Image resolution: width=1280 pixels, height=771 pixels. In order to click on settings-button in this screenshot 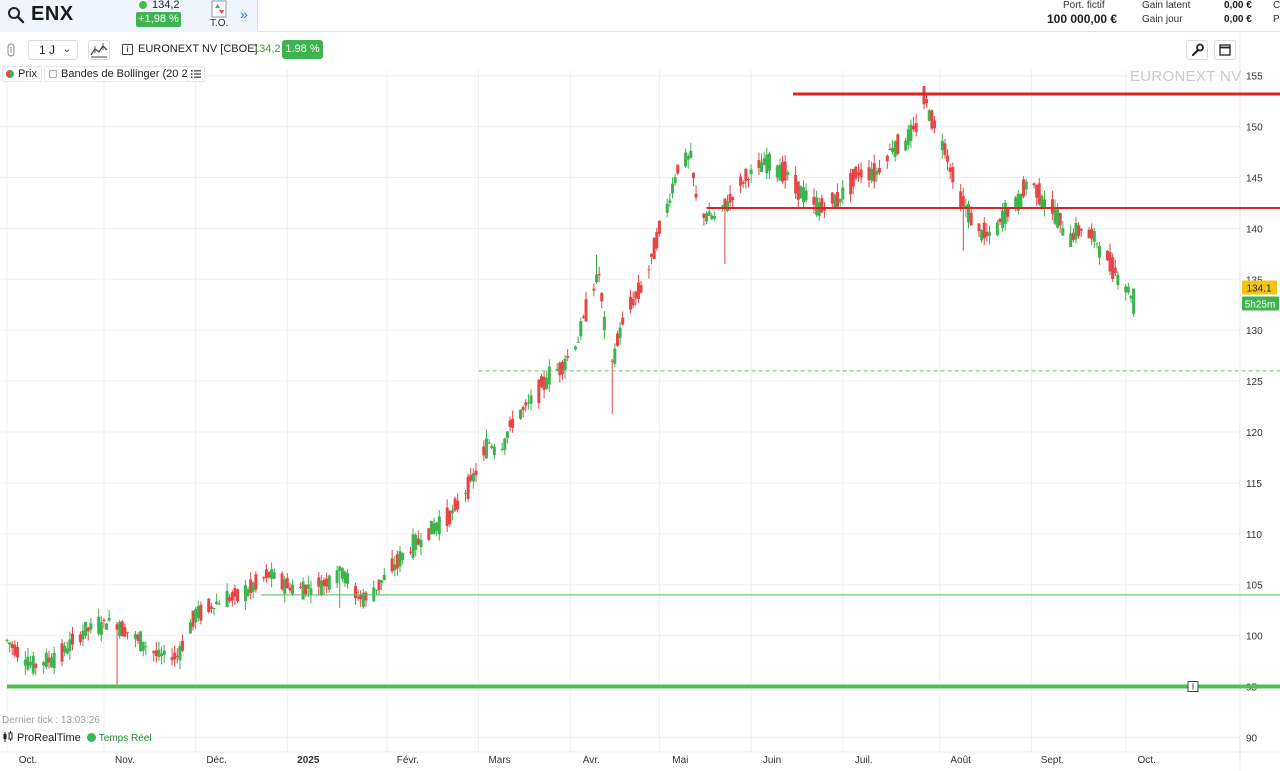, I will do `click(1197, 50)`.